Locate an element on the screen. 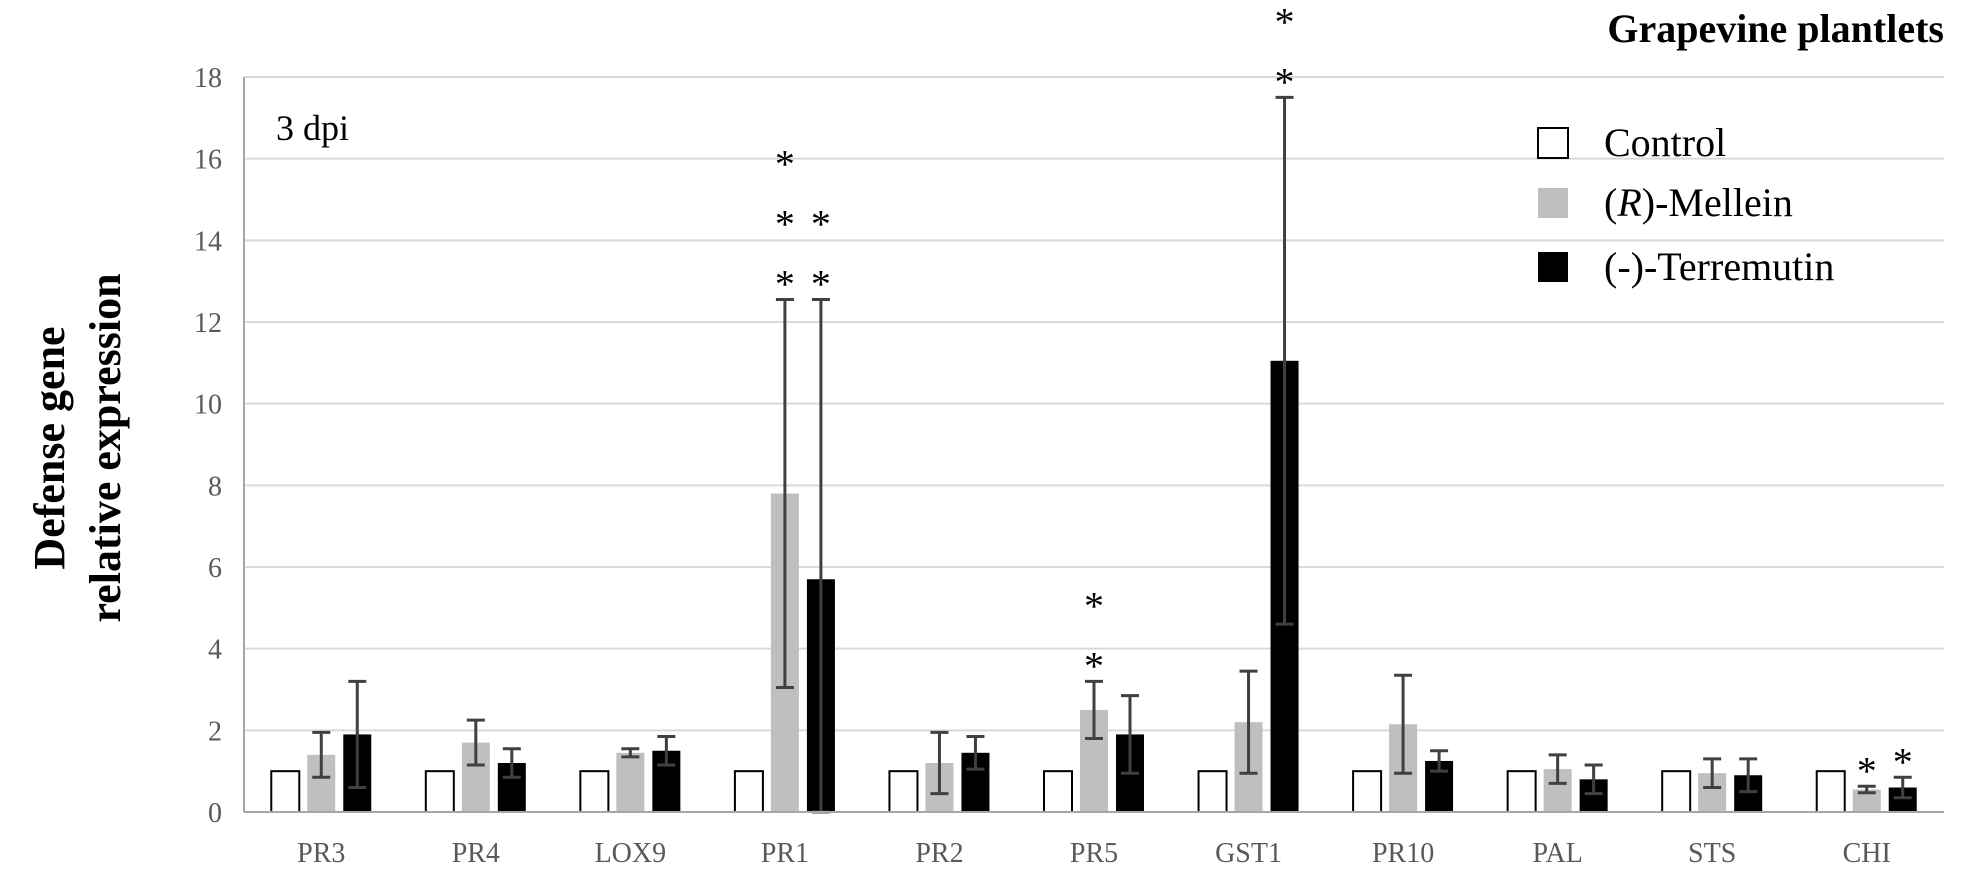 The height and width of the screenshot is (884, 1964). y-tick-label: 6 is located at coordinates (215, 568).